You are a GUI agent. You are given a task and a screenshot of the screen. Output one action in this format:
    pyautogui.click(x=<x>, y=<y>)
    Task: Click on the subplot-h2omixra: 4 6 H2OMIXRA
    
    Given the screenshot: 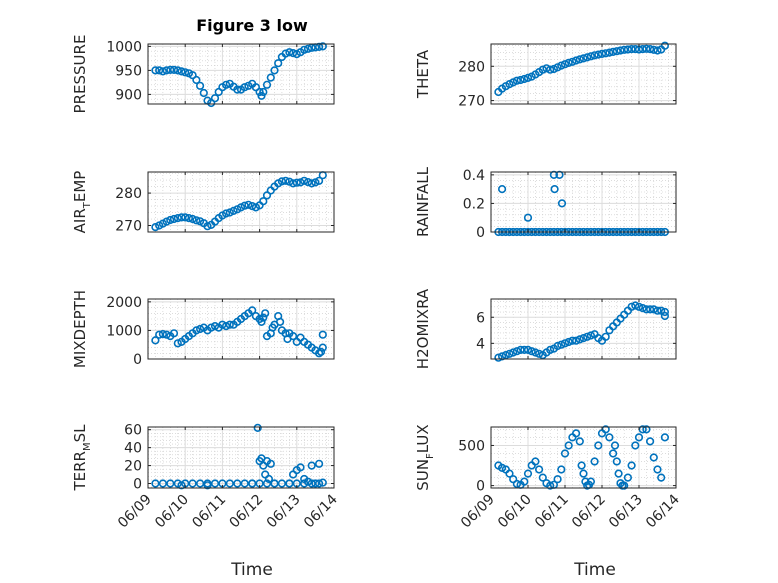 What is the action you would take?
    pyautogui.click(x=545, y=328)
    